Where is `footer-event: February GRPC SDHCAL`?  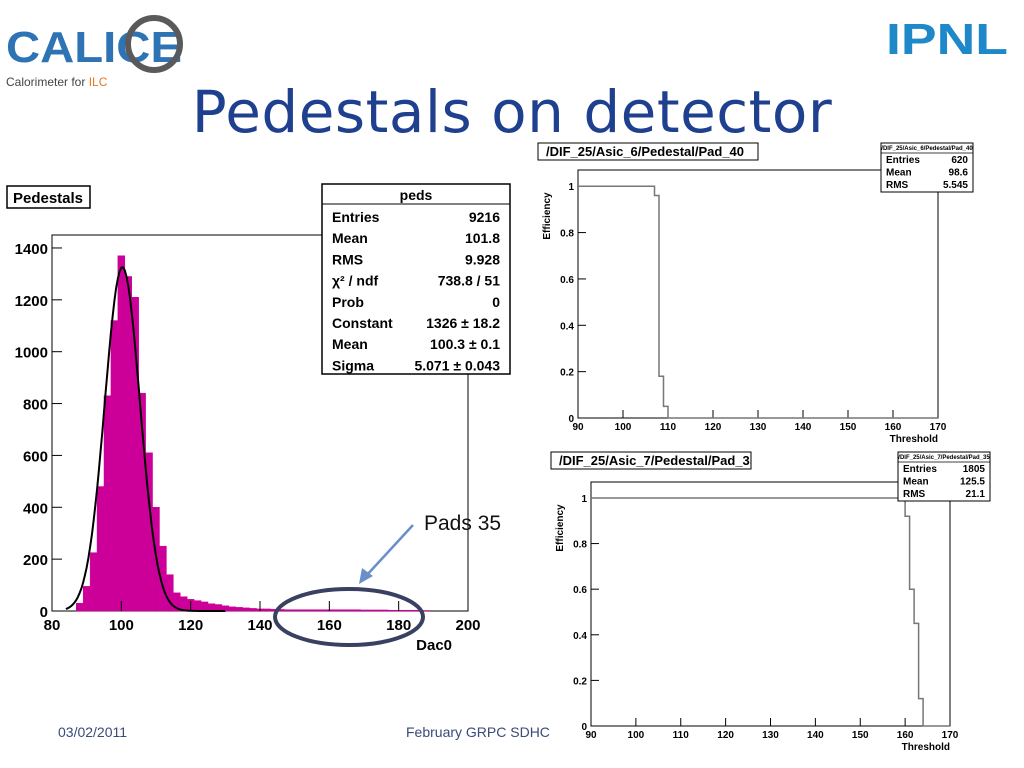
footer-event: February GRPC SDHCAL is located at coordinates (478, 732).